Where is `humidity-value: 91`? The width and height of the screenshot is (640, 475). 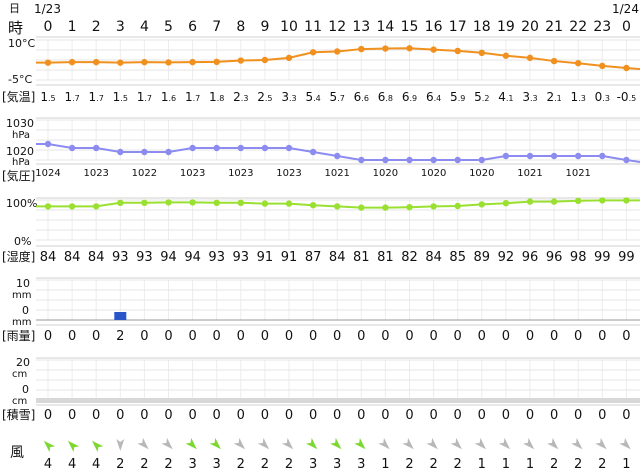
humidity-value: 91 is located at coordinates (265, 257).